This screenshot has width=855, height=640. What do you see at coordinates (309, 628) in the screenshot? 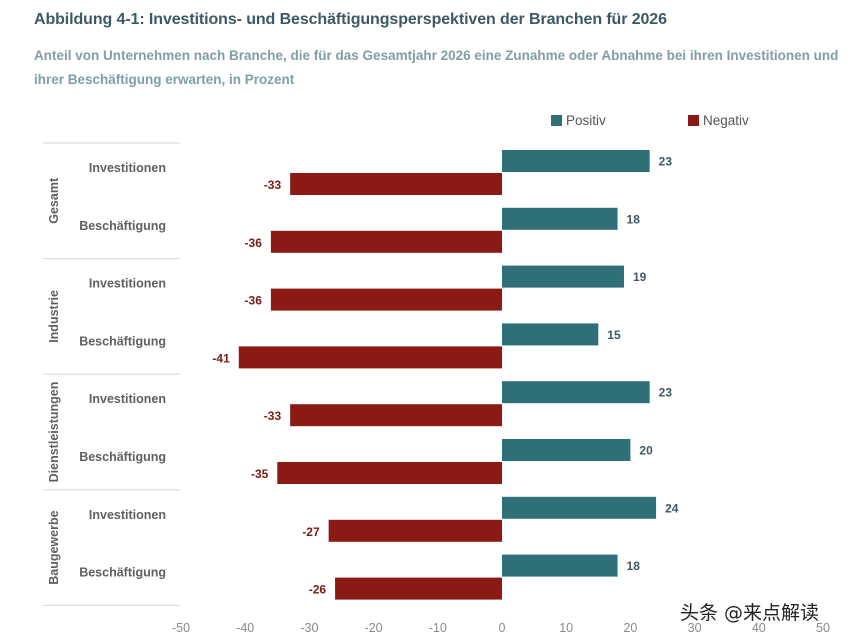
I see `x-tick-label: -30` at bounding box center [309, 628].